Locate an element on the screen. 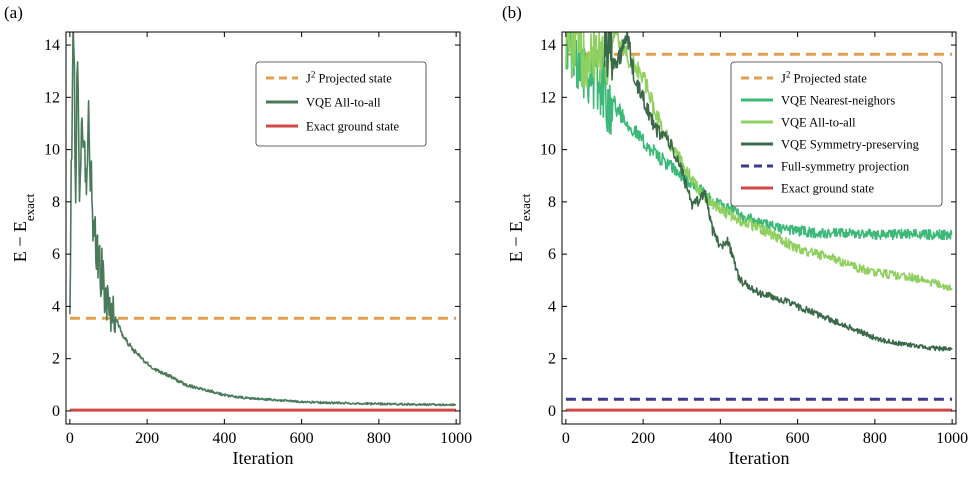  legend-entry: VQE Nearest-neighors is located at coordinates (838, 101).